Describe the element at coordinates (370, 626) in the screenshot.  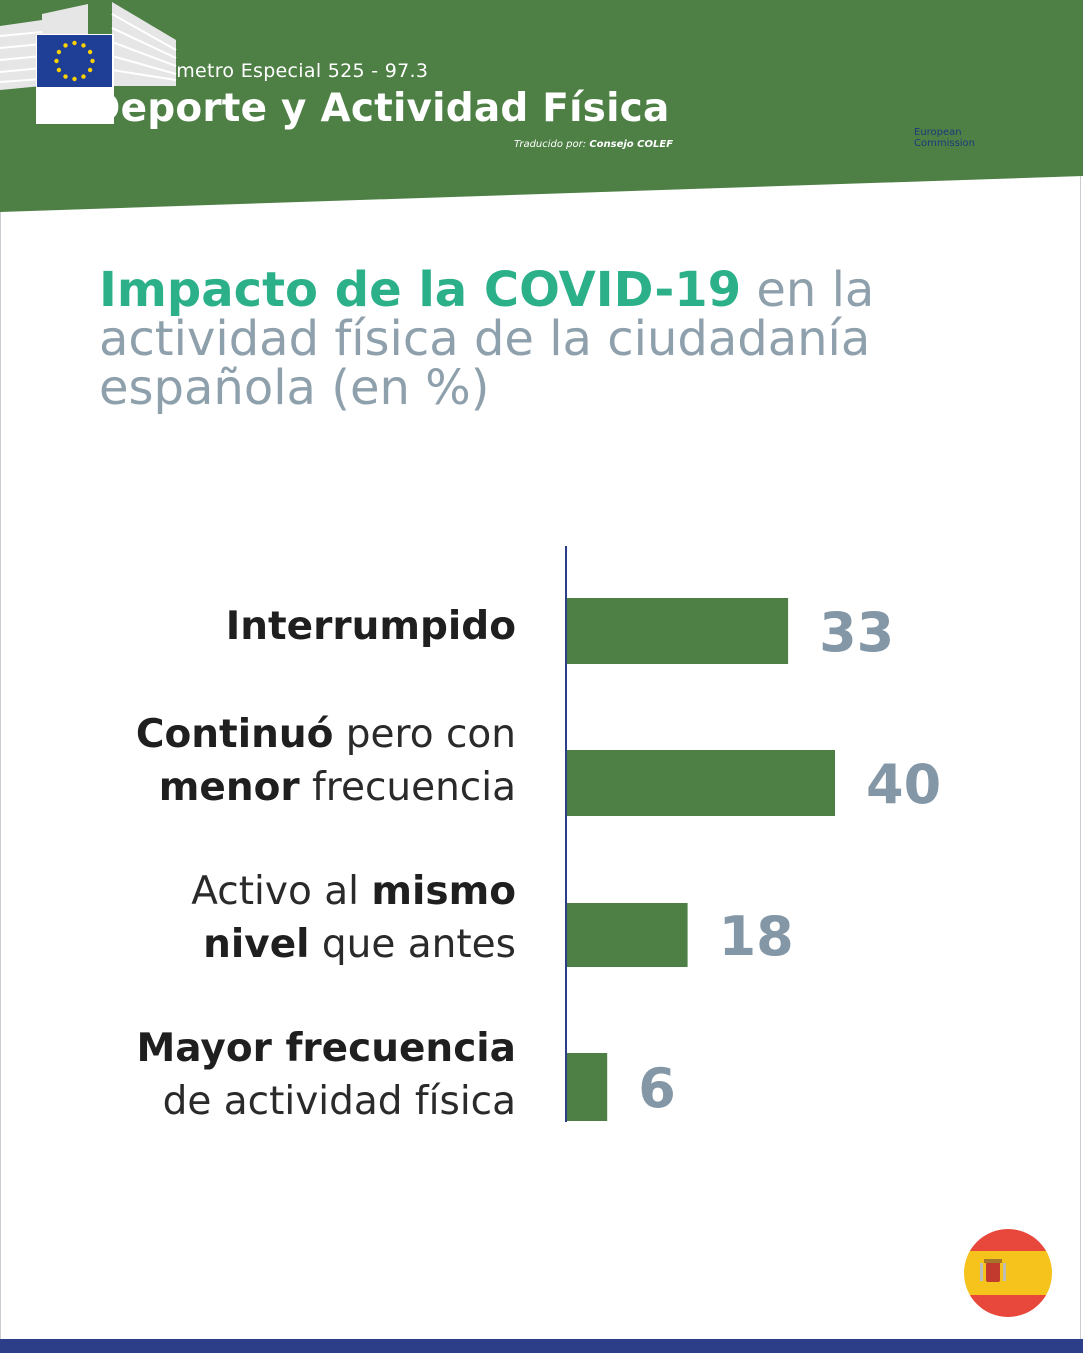
I see `category-label-interrumpido: Interrumpido` at that location.